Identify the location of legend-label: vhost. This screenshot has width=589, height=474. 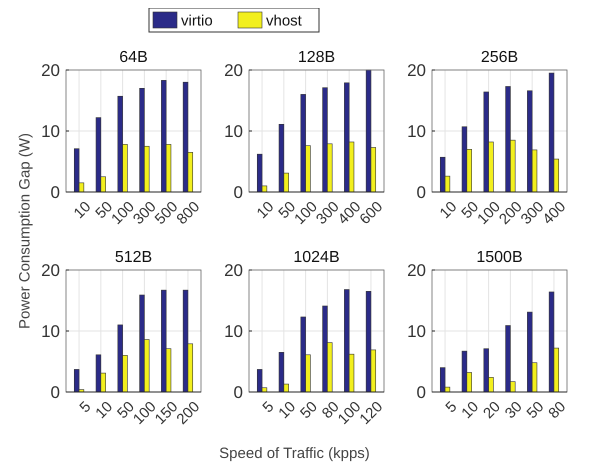
(284, 21).